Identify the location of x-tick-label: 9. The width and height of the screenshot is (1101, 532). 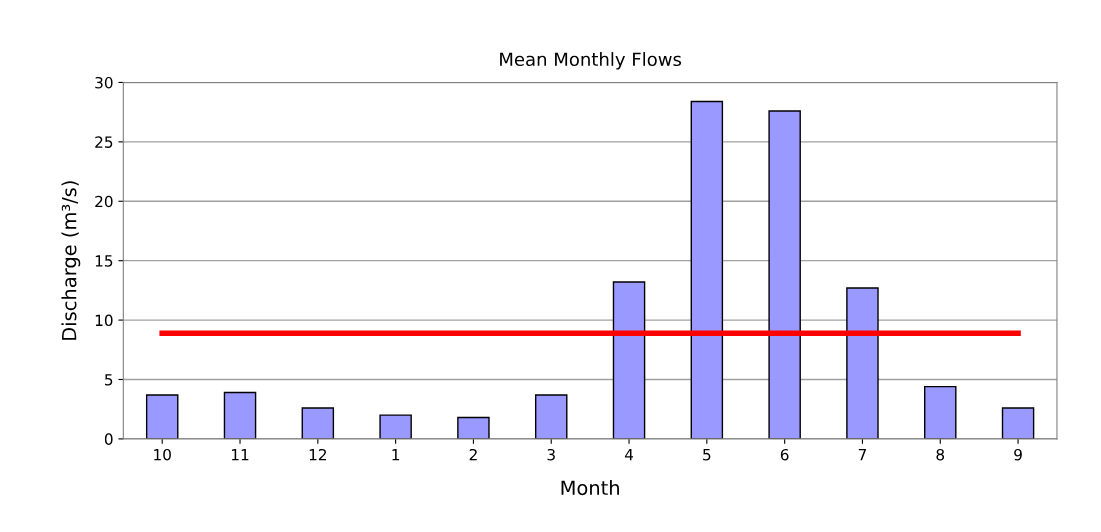
(1018, 454).